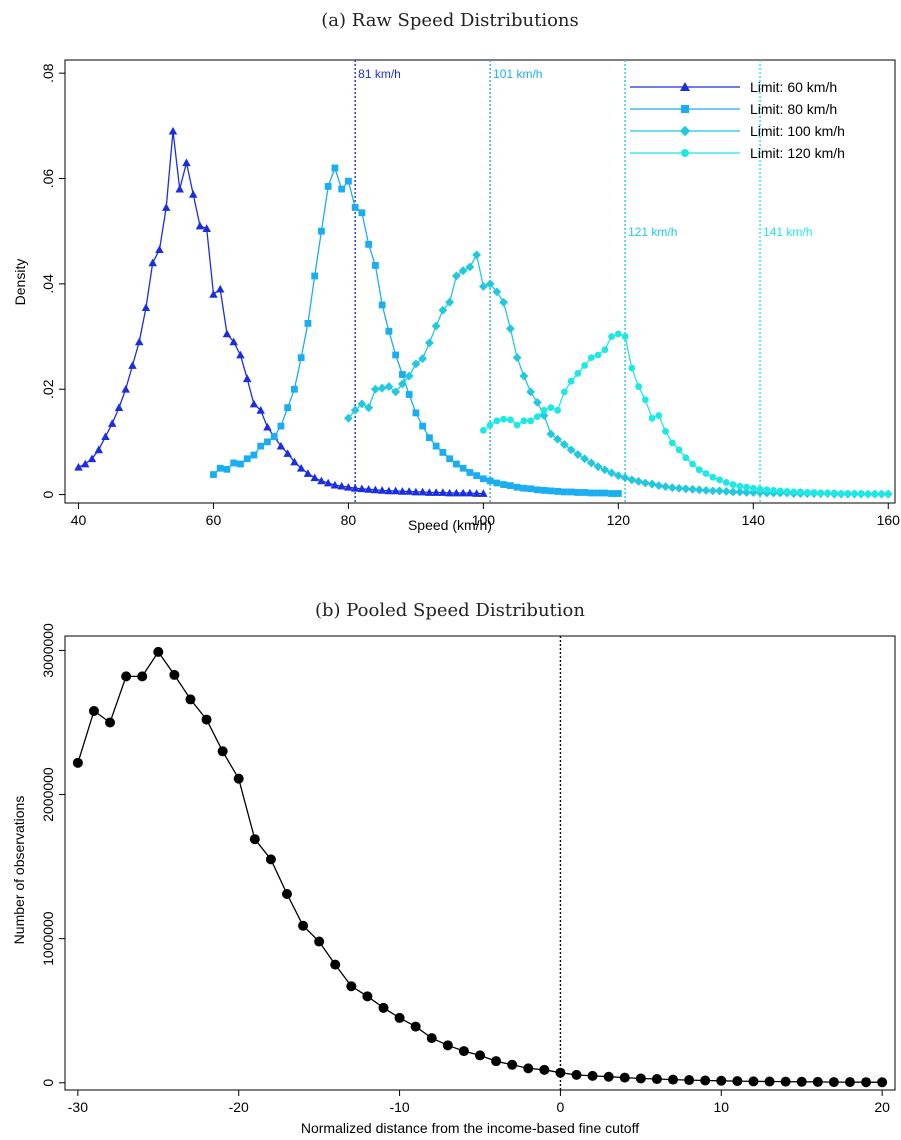 The image size is (901, 1140). Describe the element at coordinates (882, 1107) in the screenshot. I see `panel-b-x-tick-label: 20` at that location.